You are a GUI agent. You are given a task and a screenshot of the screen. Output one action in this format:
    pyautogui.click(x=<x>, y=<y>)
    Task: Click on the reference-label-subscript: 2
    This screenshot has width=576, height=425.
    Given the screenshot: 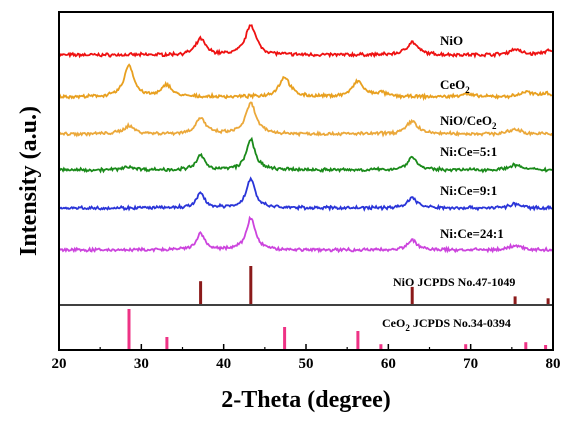 What is the action you would take?
    pyautogui.click(x=407, y=328)
    